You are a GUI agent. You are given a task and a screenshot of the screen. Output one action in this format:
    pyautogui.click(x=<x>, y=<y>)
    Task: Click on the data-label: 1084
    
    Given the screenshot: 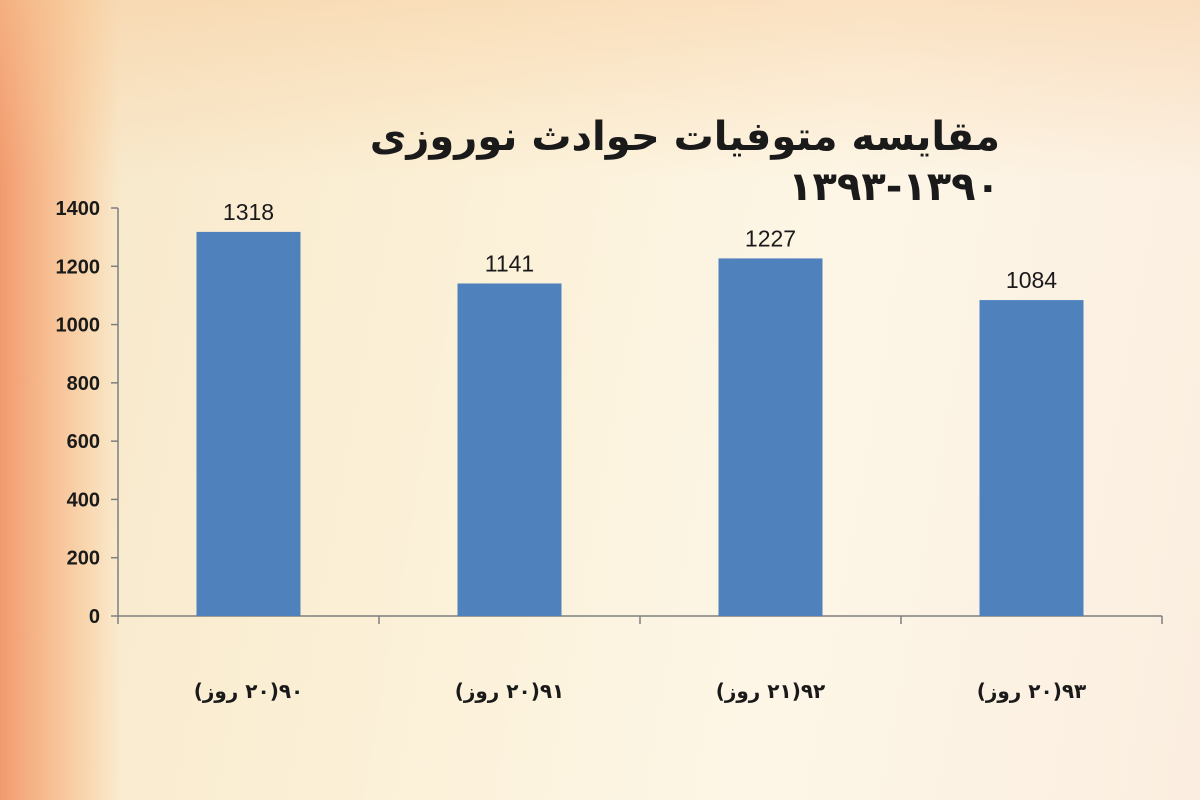 What is the action you would take?
    pyautogui.click(x=1031, y=280)
    